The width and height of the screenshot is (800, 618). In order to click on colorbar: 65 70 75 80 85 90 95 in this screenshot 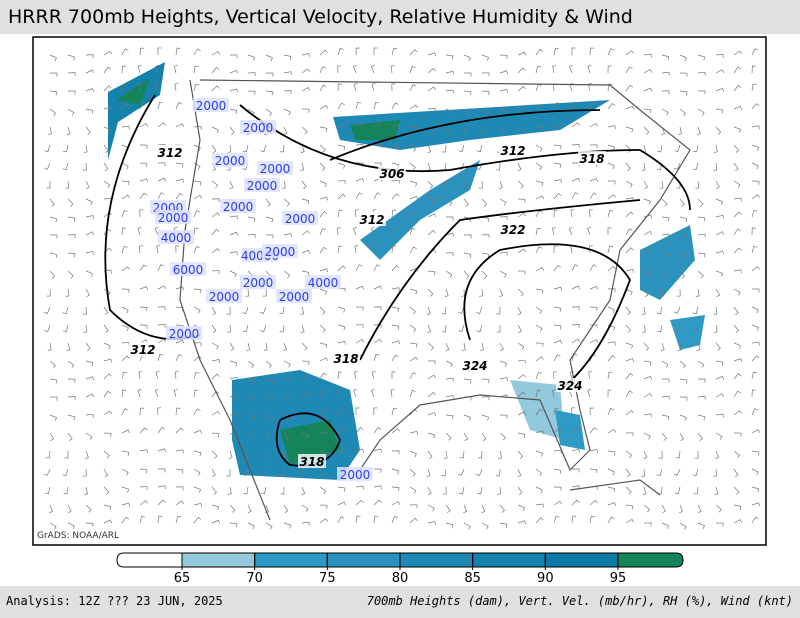, I will do `click(400, 569)`.